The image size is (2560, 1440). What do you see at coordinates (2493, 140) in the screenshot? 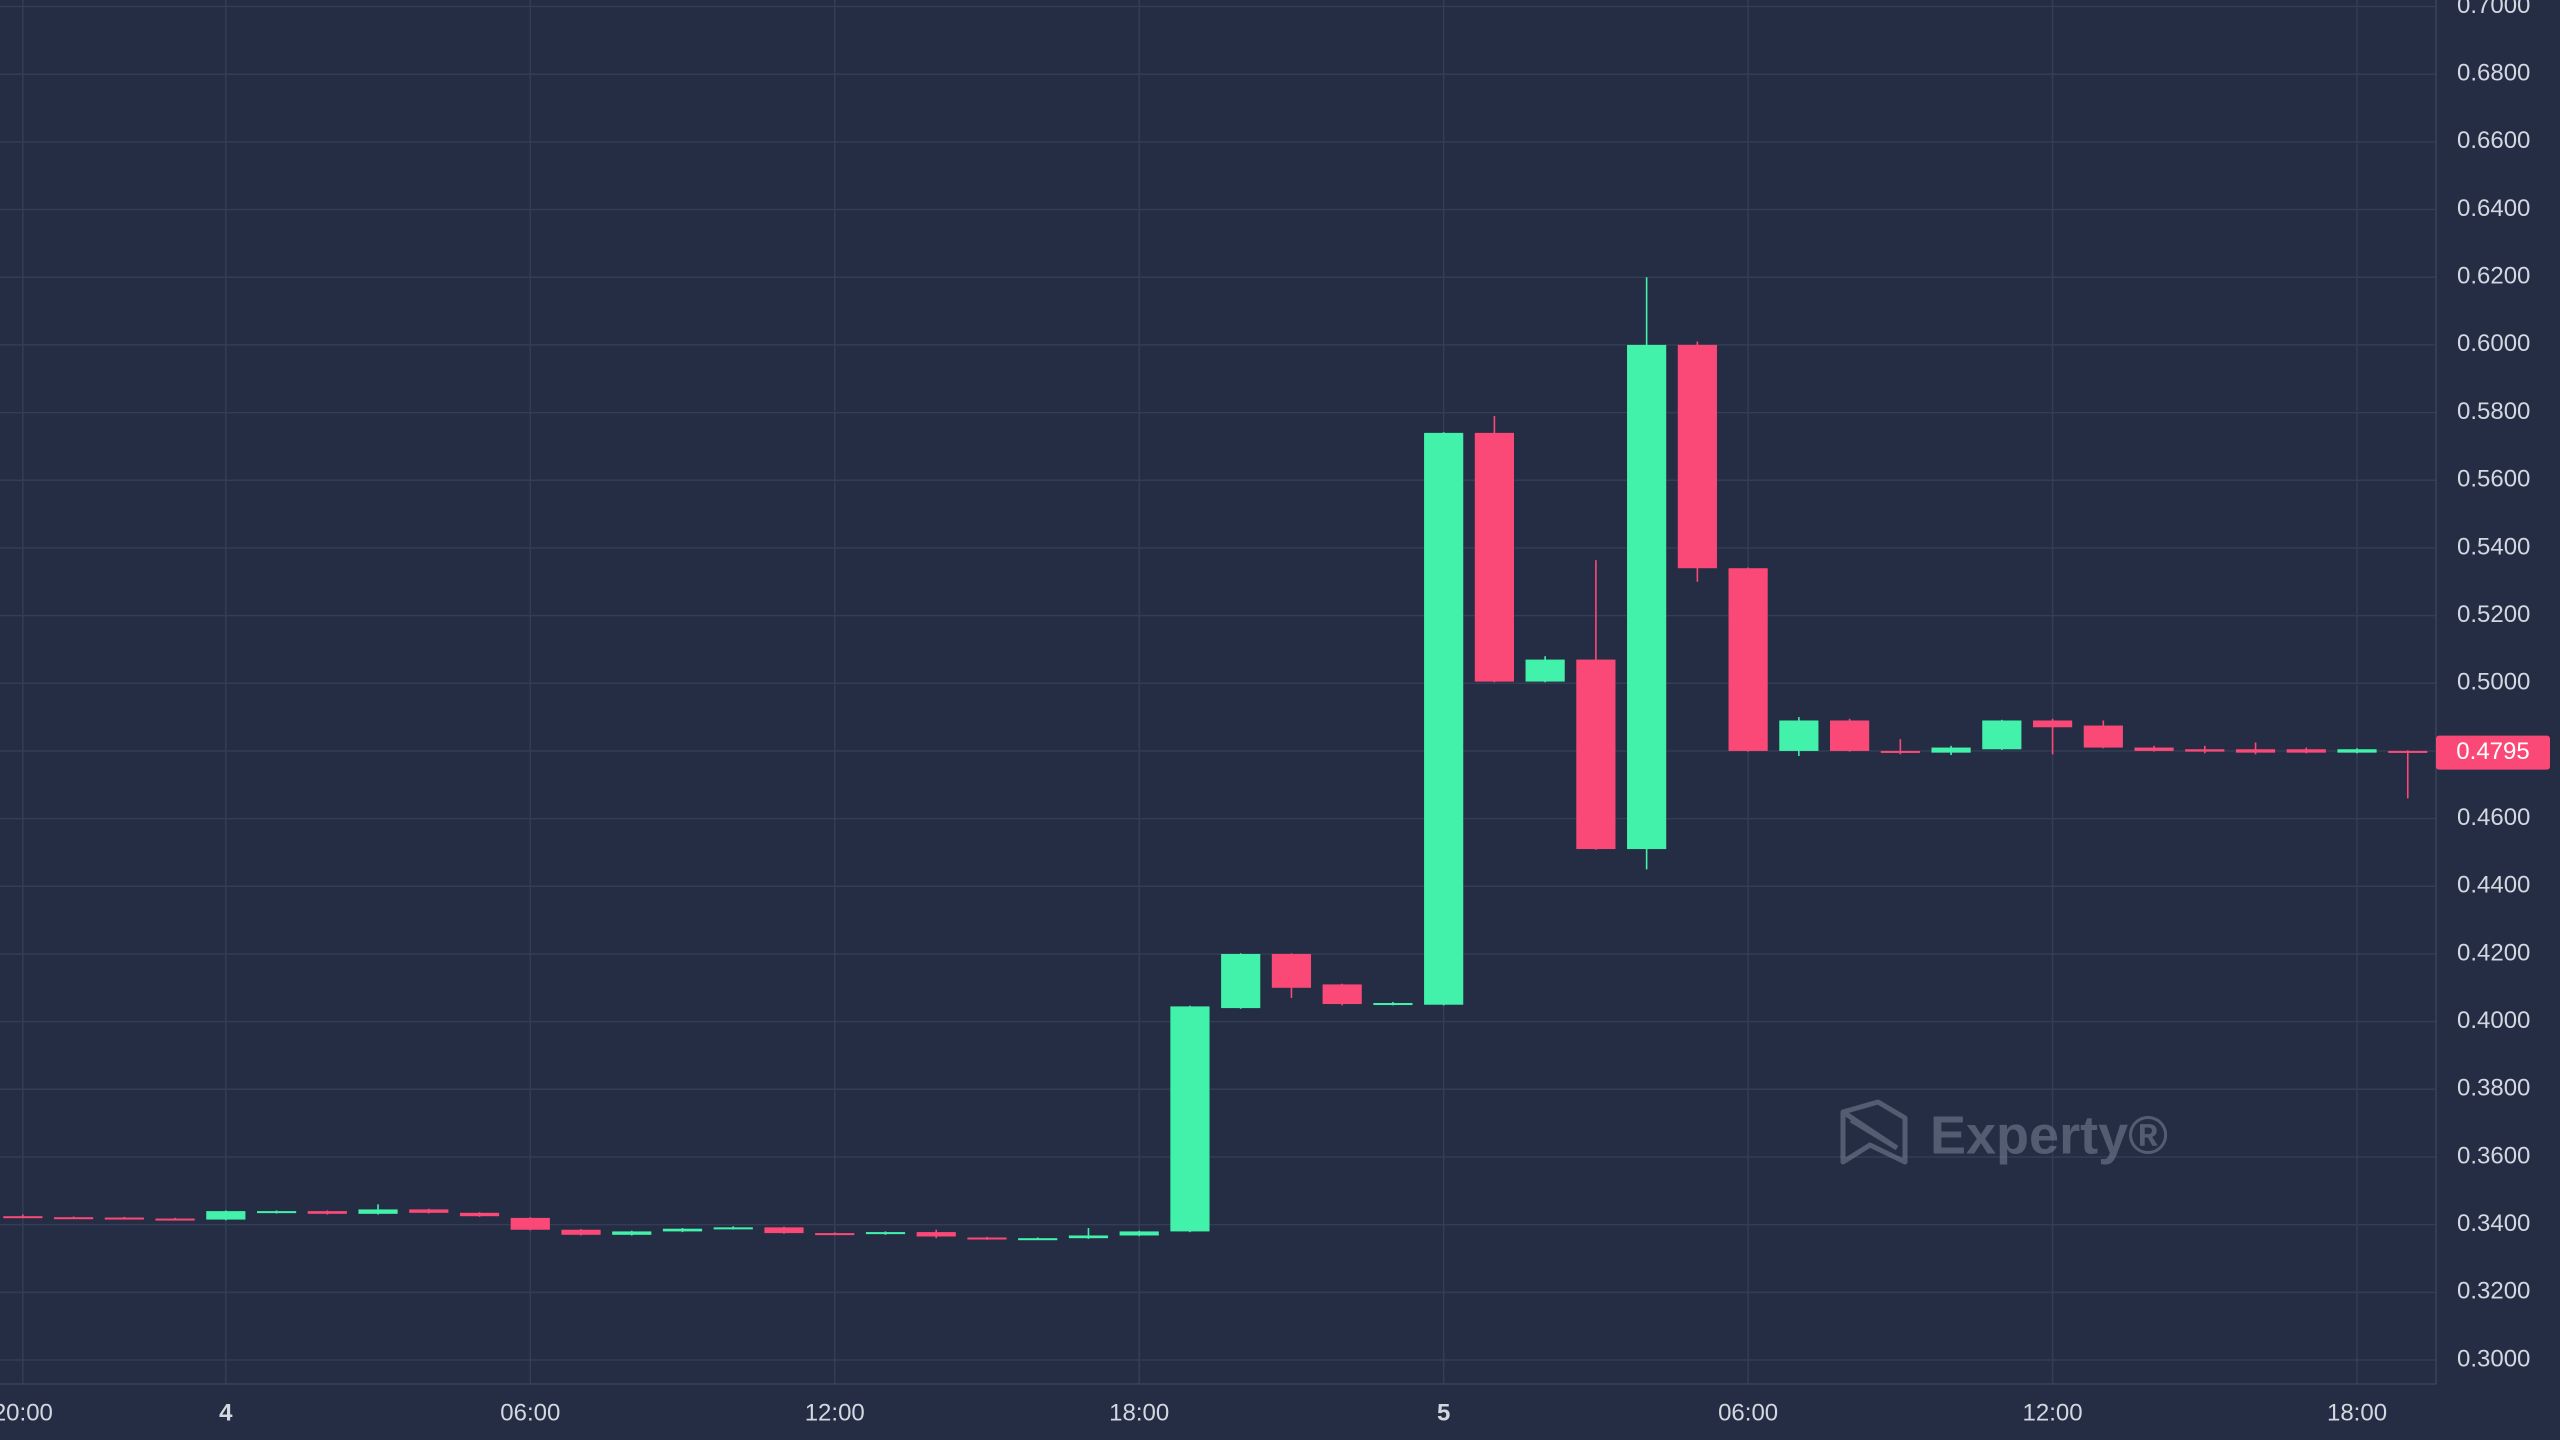
I see `y-tick-label: 0.6600` at bounding box center [2493, 140].